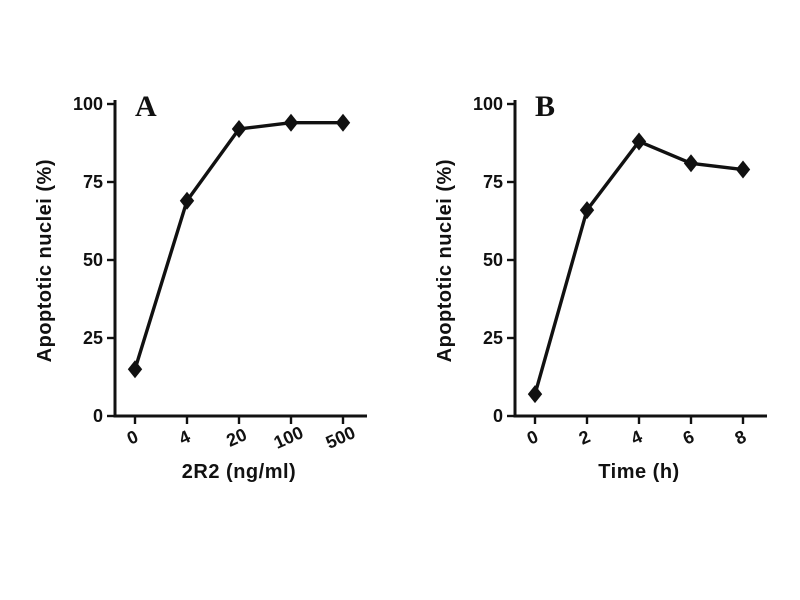 Image resolution: width=800 pixels, height=600 pixels. Describe the element at coordinates (639, 472) in the screenshot. I see `x-axis-title: Time (h)` at that location.